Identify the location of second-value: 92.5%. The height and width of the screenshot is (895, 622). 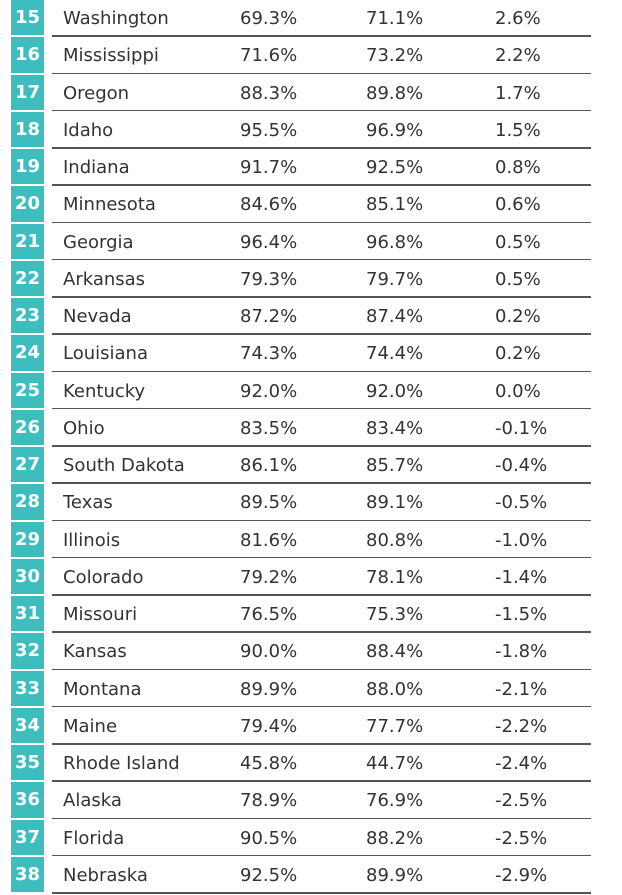
(395, 167).